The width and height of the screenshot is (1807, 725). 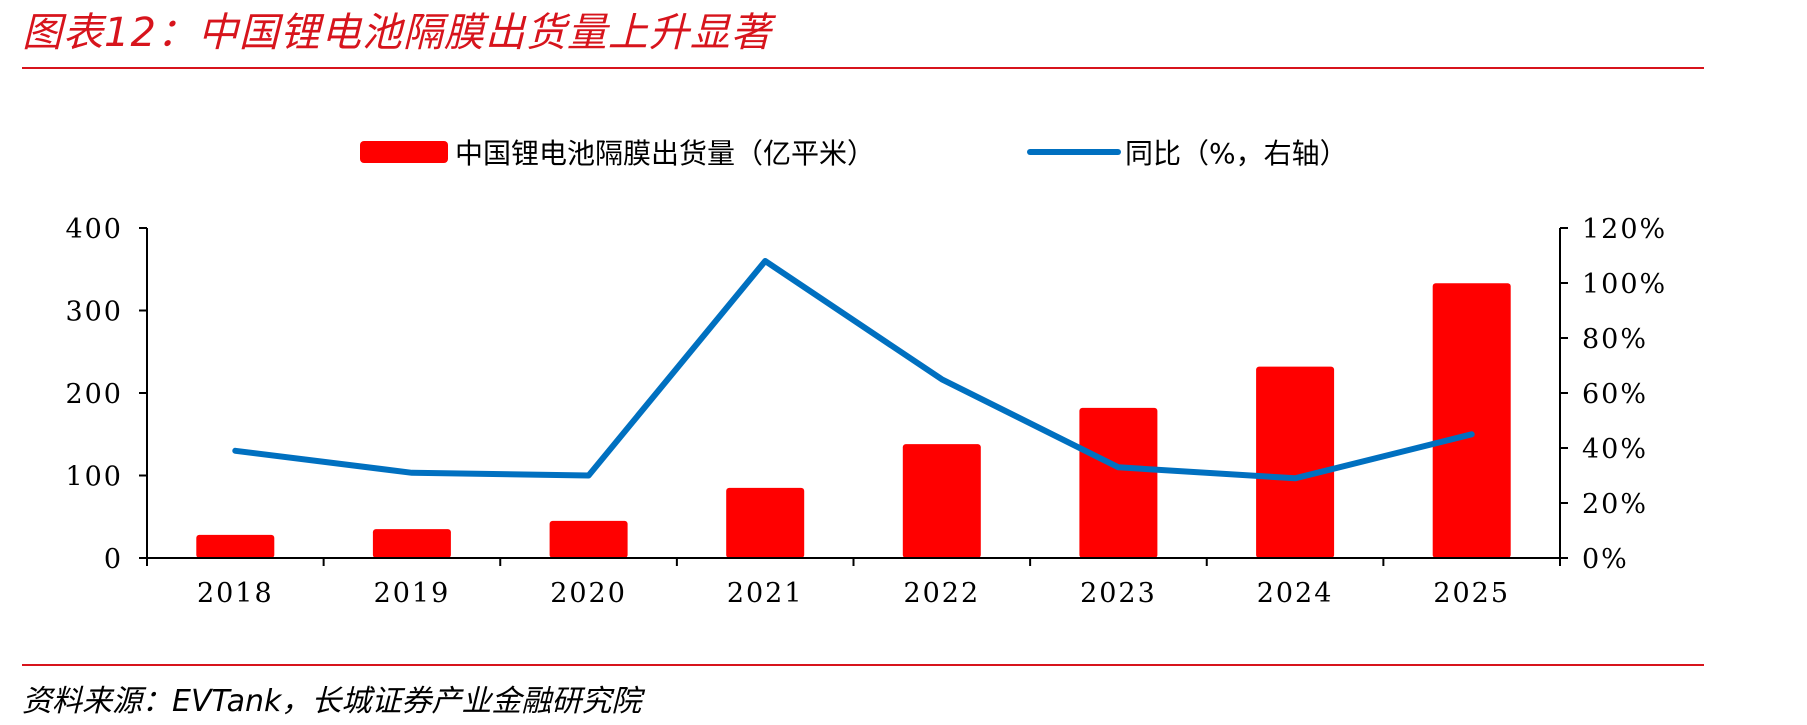 I want to click on bar-2019, so click(x=411, y=543).